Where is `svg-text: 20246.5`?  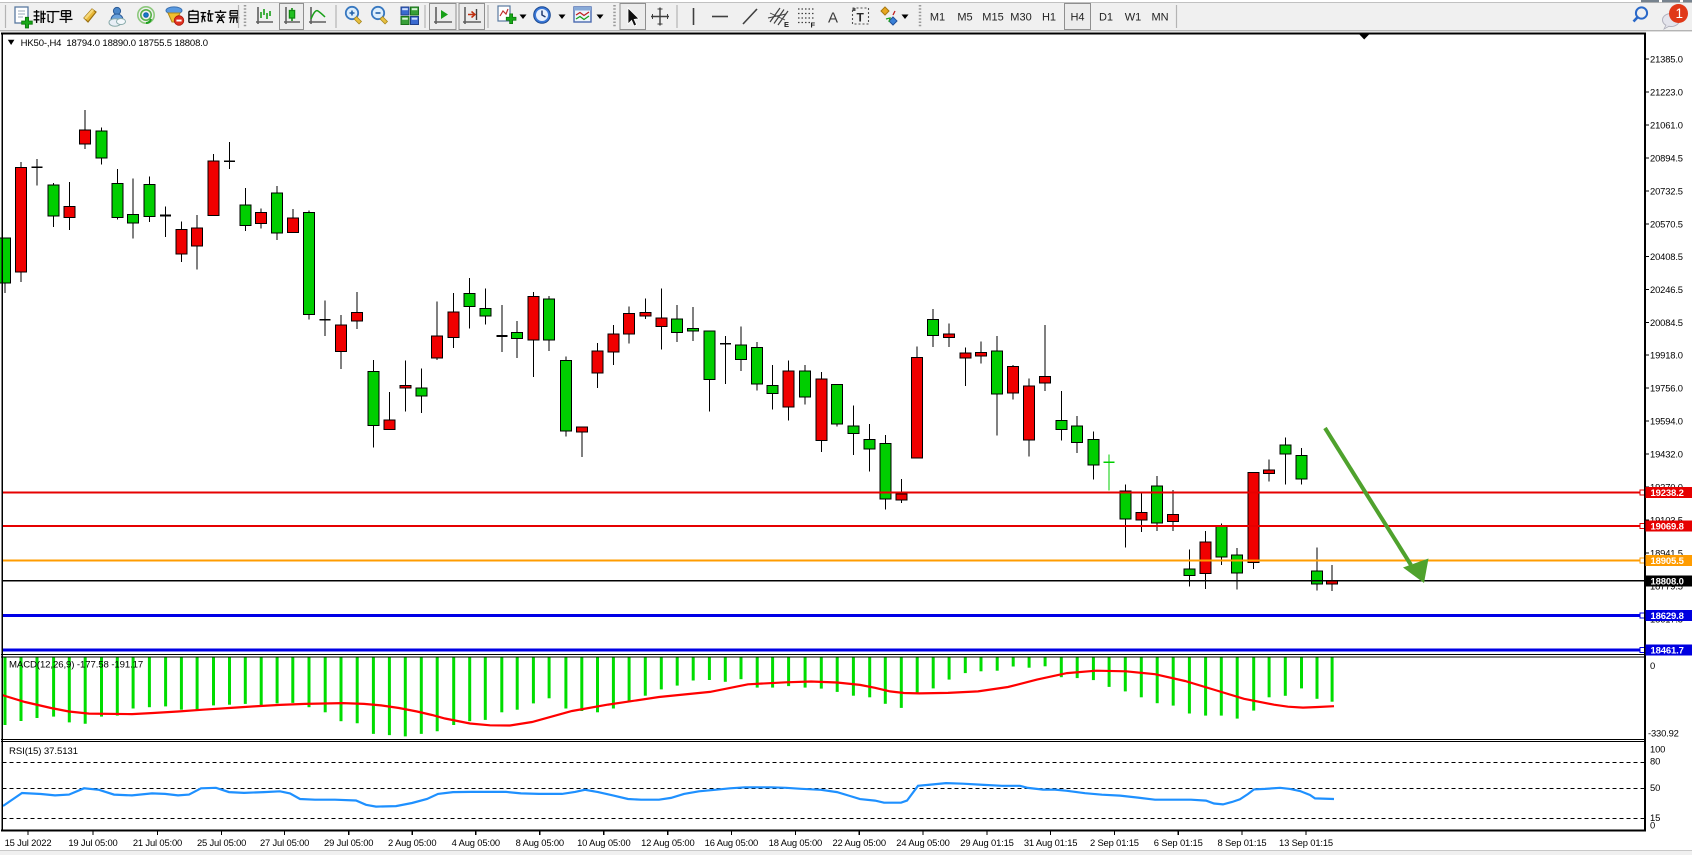 svg-text: 20246.5 is located at coordinates (1666, 289).